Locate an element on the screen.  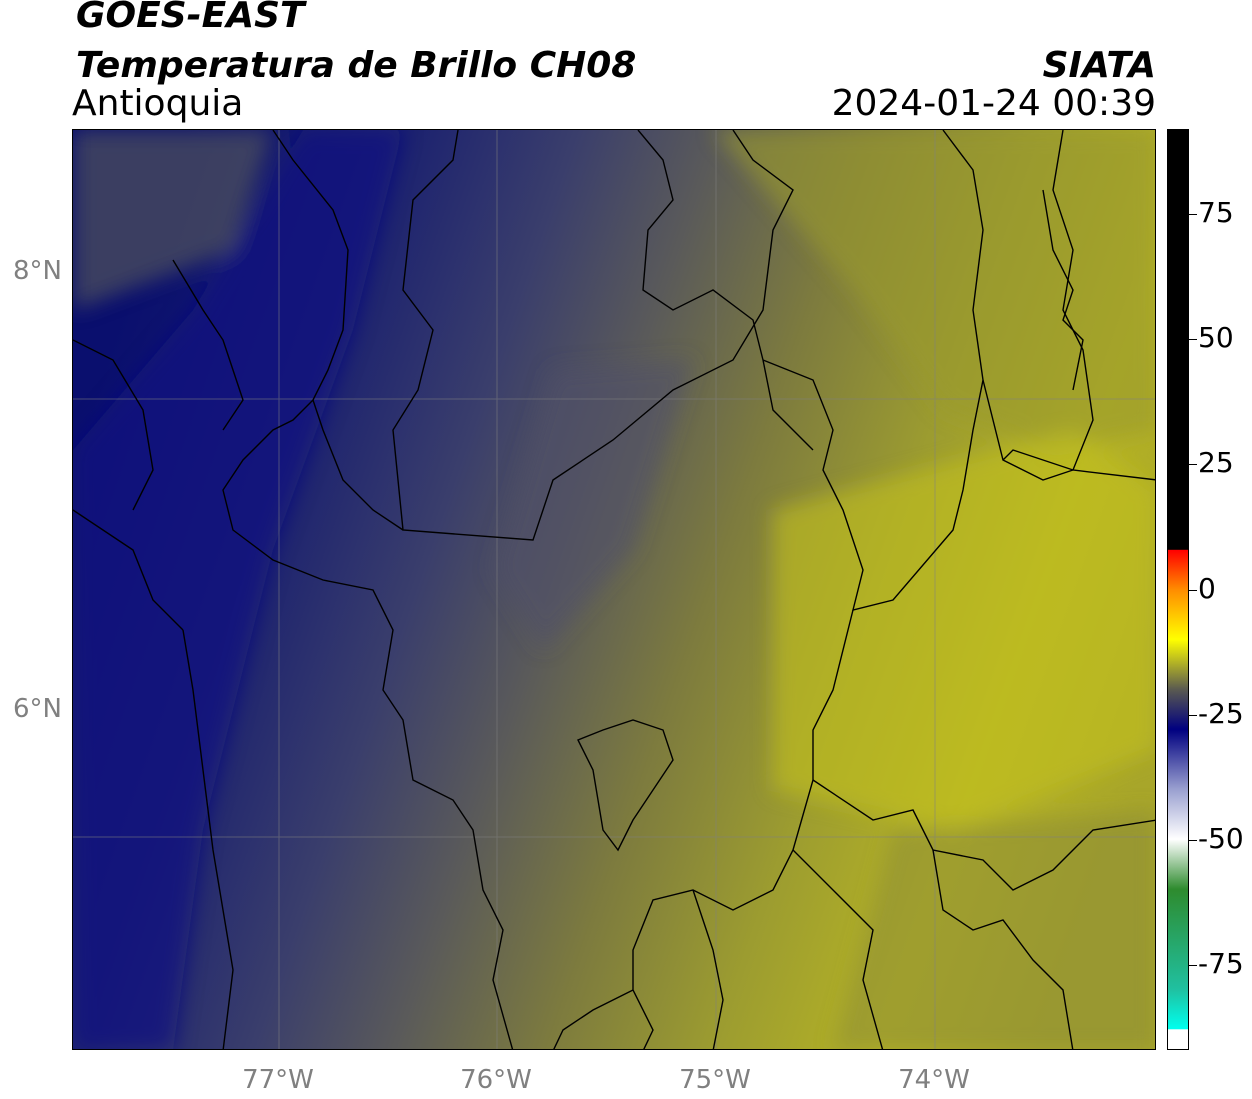
colorbar is located at coordinates (1178, 589).